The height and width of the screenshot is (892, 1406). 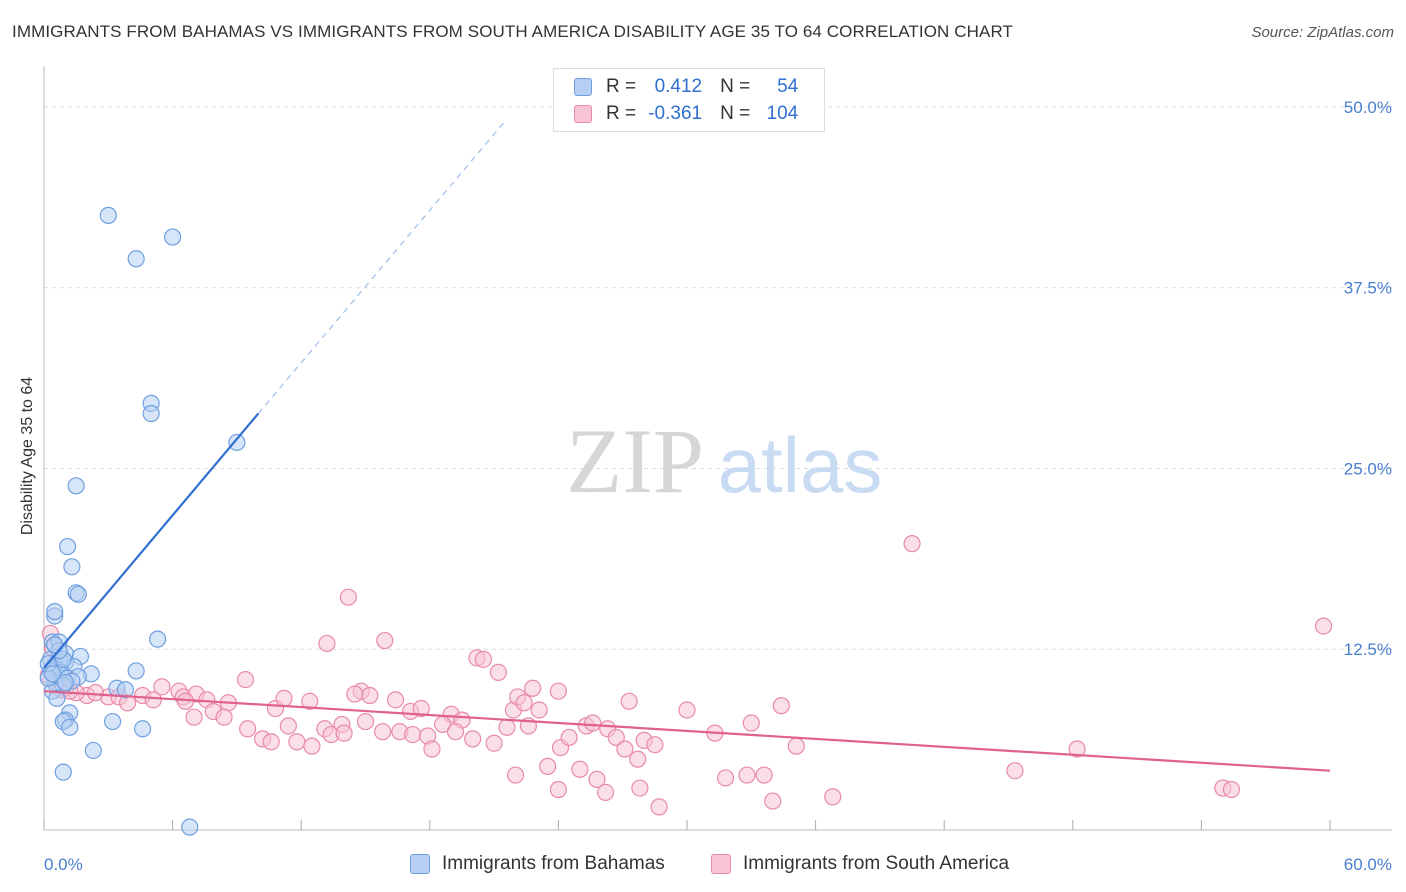 I want to click on y-tick-label: 50.0%, so click(x=1368, y=107).